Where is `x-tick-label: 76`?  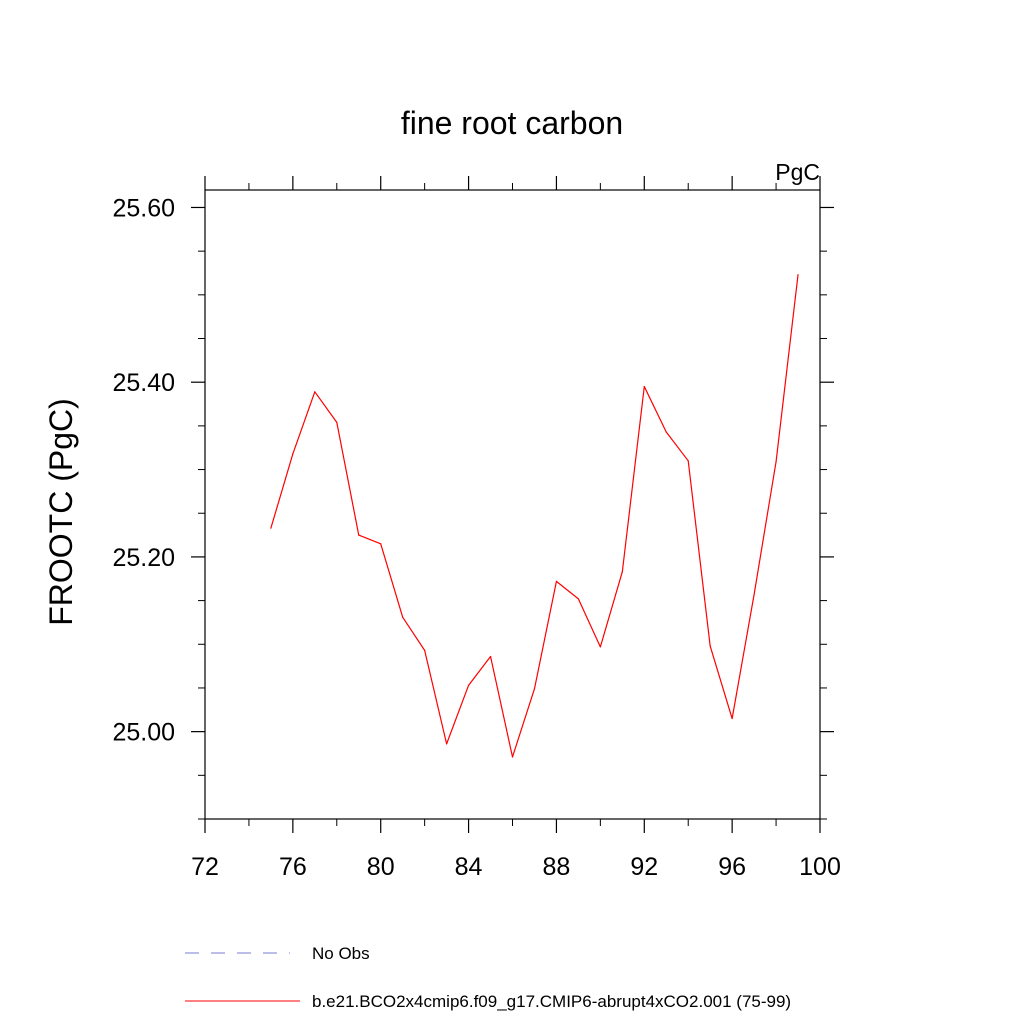 x-tick-label: 76 is located at coordinates (293, 867).